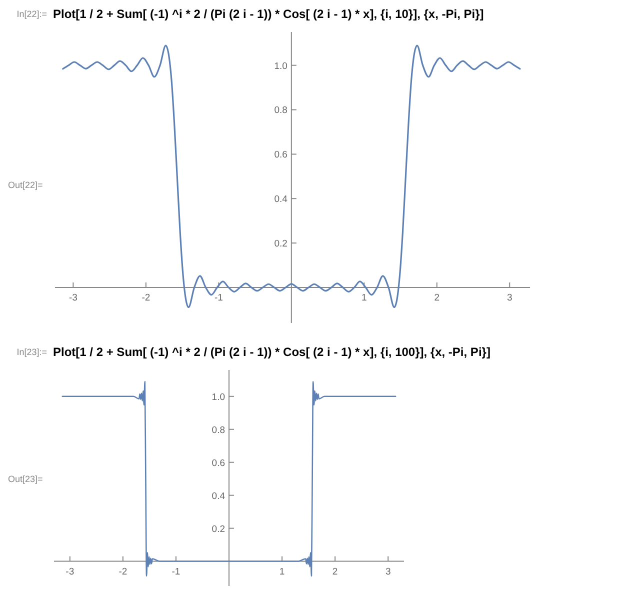 The height and width of the screenshot is (600, 631). I want to click on text: In[22]:=, so click(31, 14).